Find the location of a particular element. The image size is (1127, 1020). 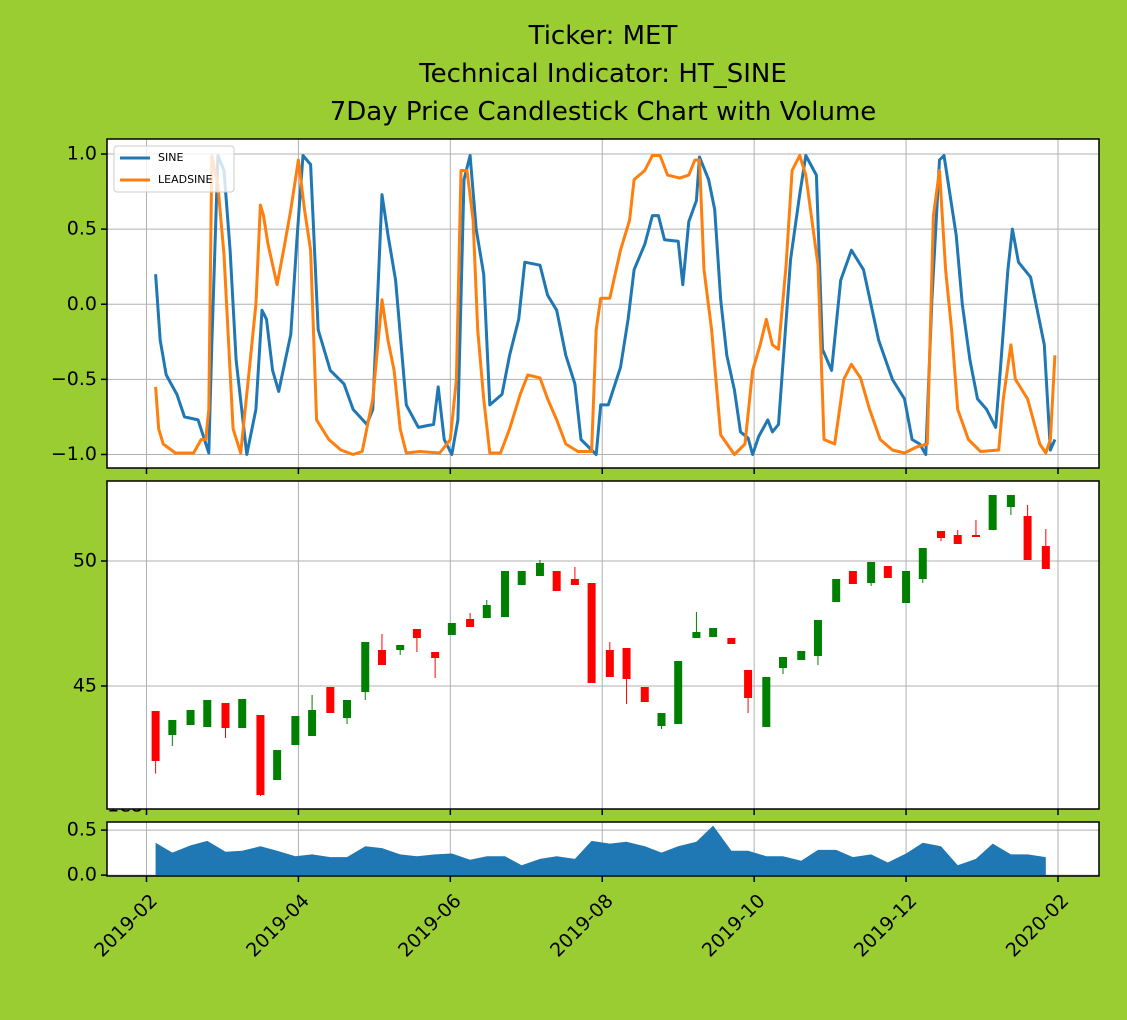

area is located at coordinates (600, 850).